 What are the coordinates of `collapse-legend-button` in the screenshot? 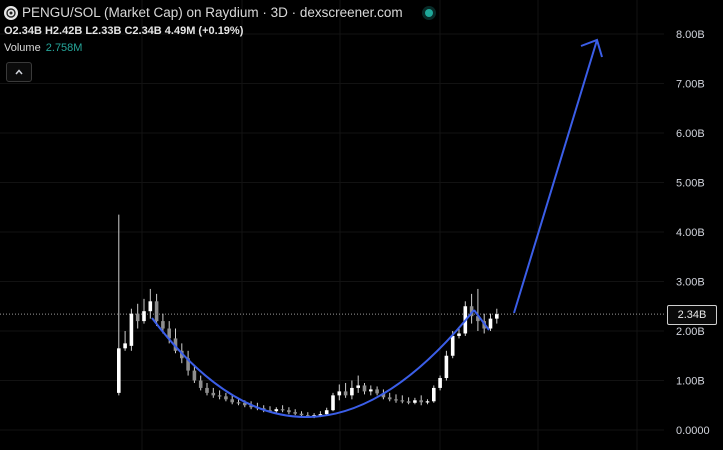 It's located at (19, 72).